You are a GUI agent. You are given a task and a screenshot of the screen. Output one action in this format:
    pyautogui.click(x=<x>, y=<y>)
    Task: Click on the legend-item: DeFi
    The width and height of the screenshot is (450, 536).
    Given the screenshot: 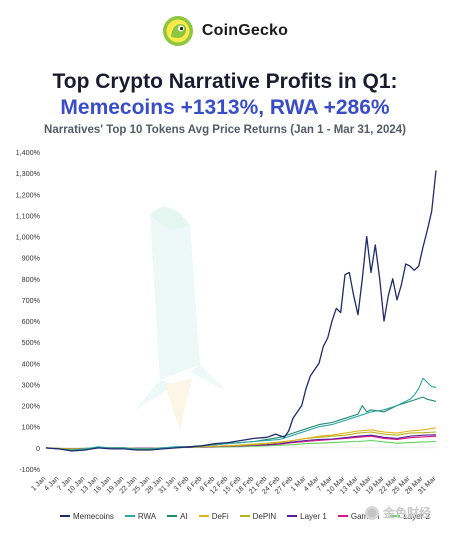 What is the action you would take?
    pyautogui.click(x=213, y=516)
    